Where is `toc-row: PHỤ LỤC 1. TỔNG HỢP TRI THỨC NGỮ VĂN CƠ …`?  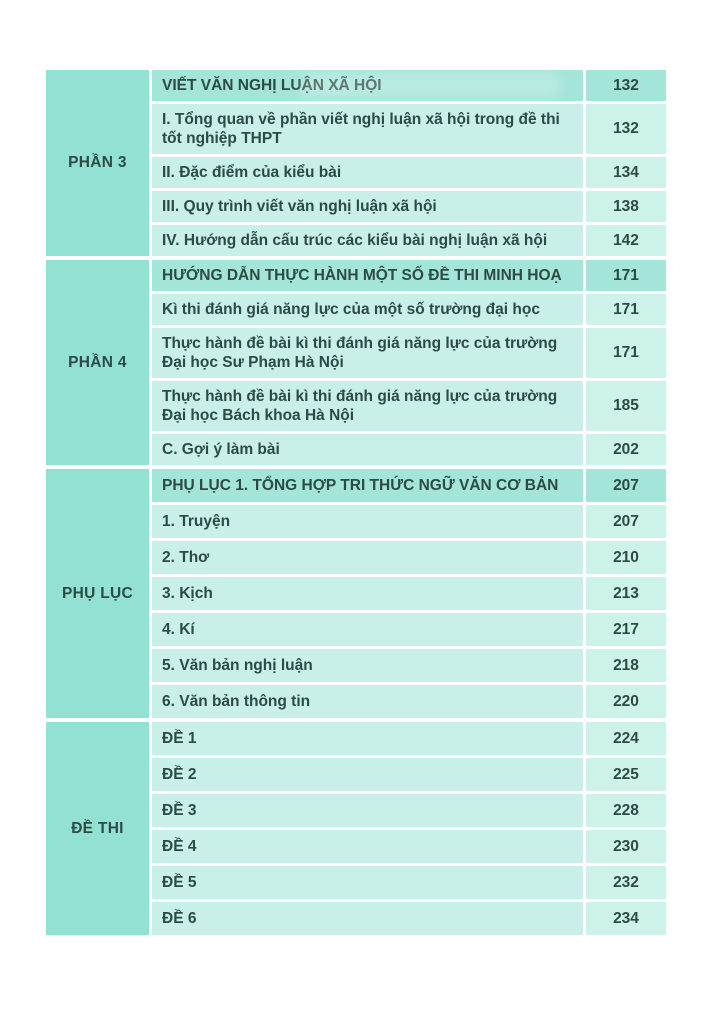 toc-row: PHỤ LỤC 1. TỔNG HỢP TRI THỨC NGỮ VĂN CƠ … is located at coordinates (409, 485).